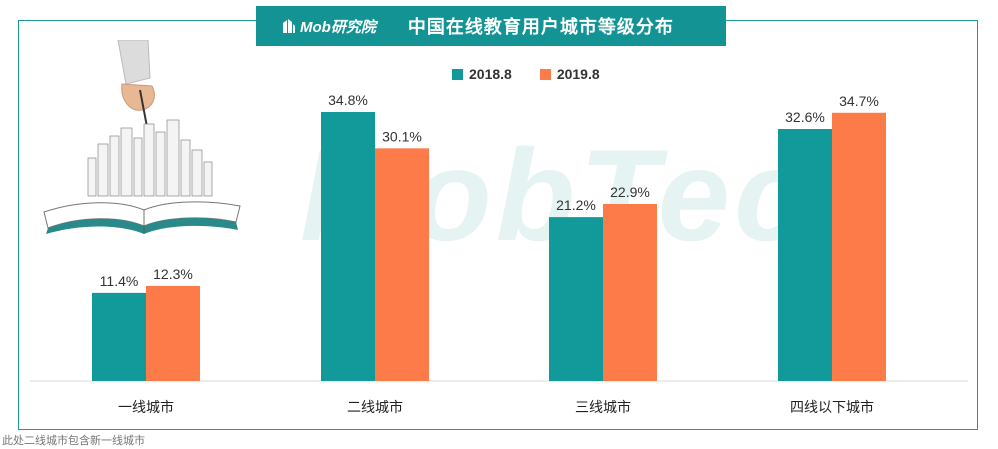  I want to click on bar-2019.8-四线以下城市, so click(859, 247).